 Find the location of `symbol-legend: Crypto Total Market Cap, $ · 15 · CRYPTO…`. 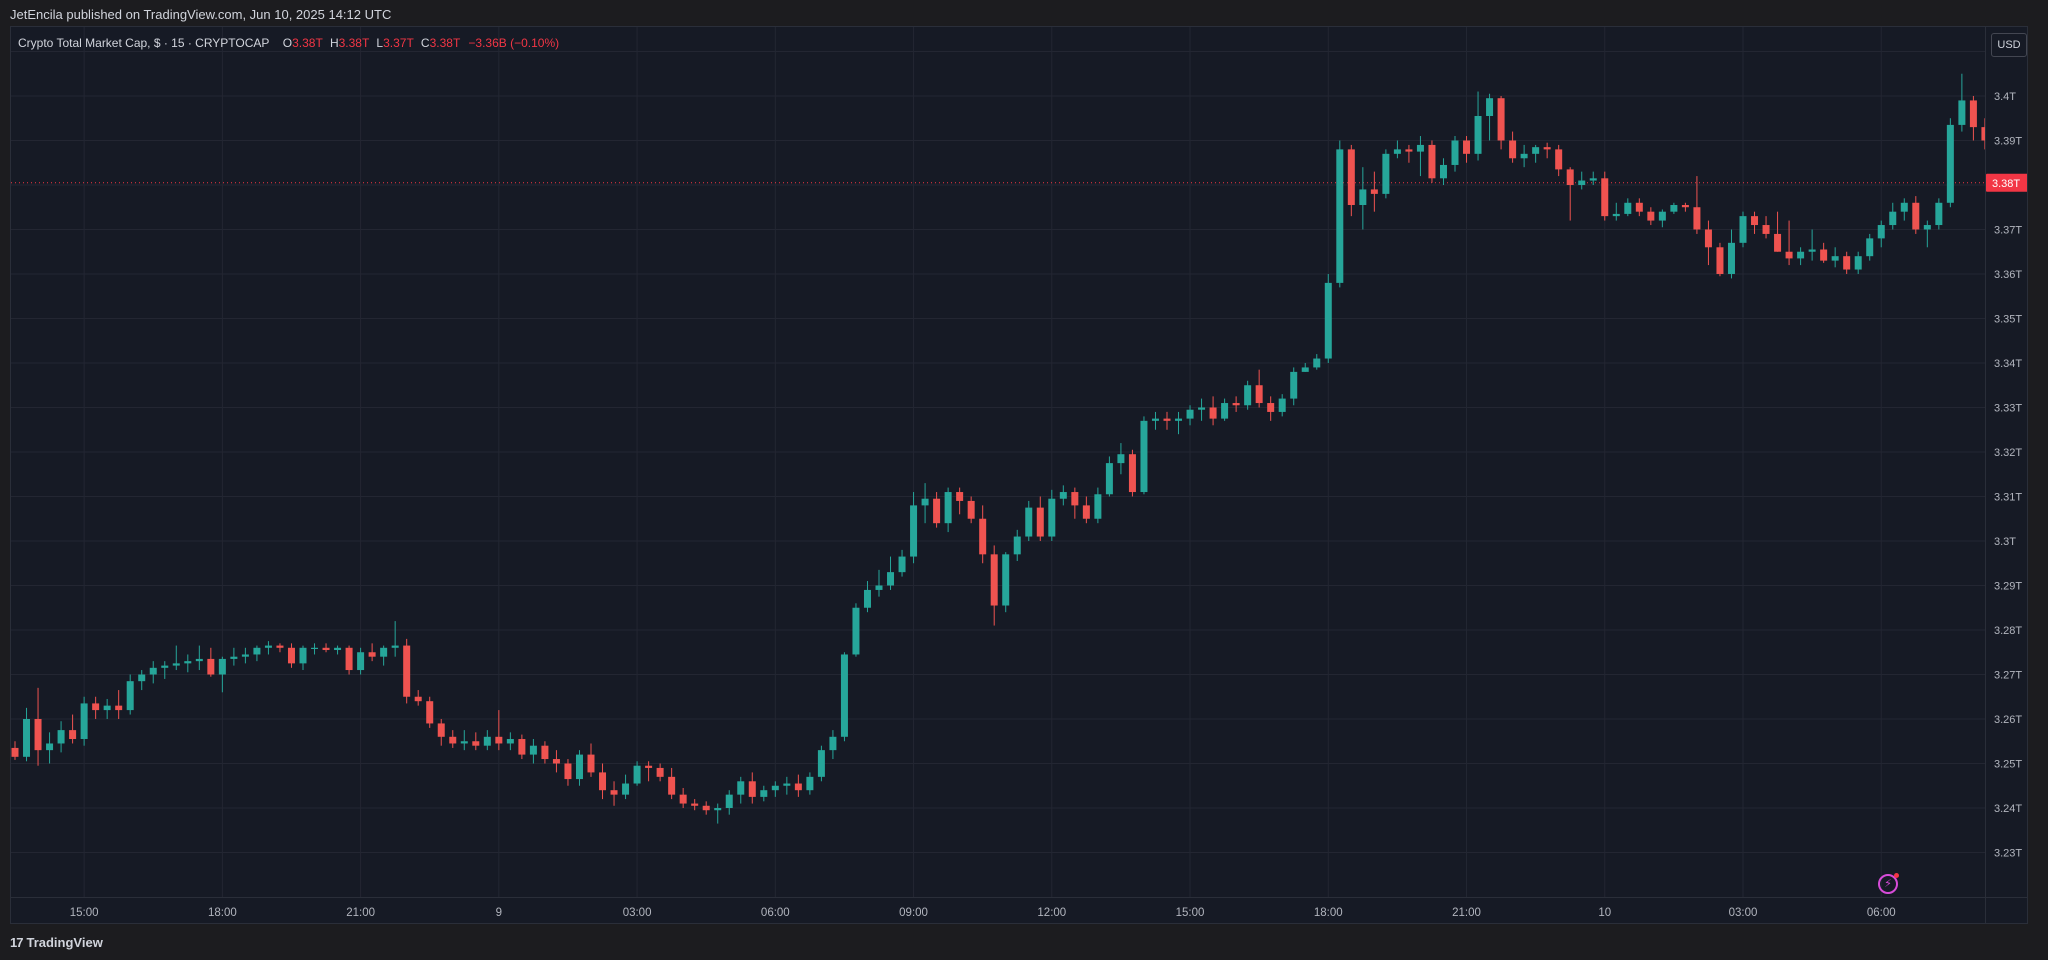

symbol-legend: Crypto Total Market Cap, $ · 15 · CRYPTO… is located at coordinates (288, 43).